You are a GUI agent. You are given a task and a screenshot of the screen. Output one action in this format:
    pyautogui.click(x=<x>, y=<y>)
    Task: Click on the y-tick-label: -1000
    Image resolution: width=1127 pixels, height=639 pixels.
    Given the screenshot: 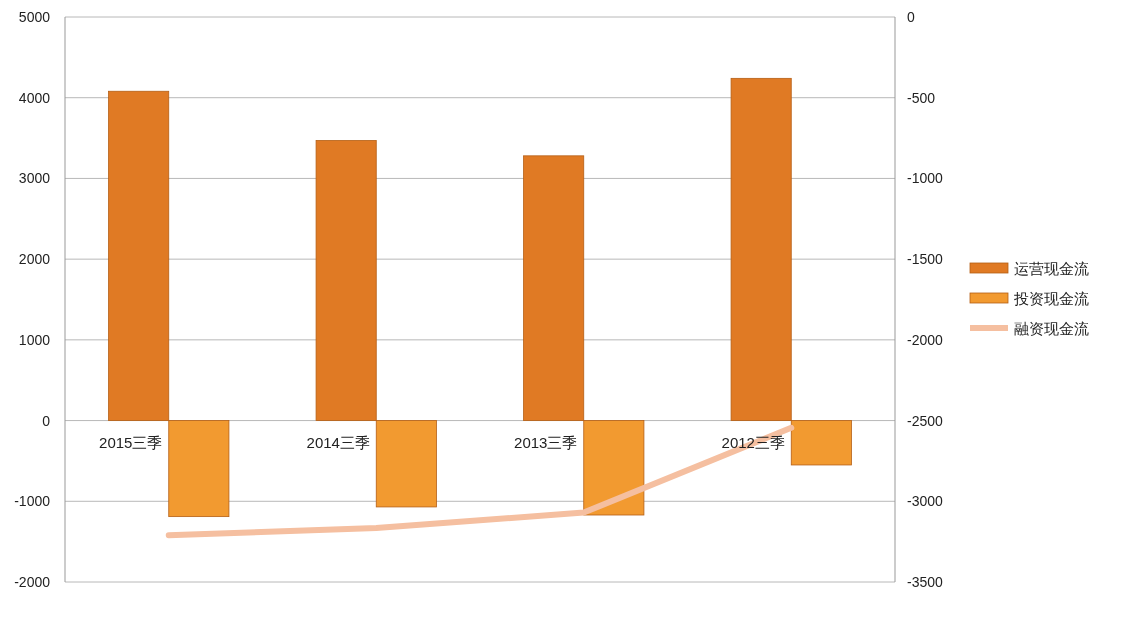 What is the action you would take?
    pyautogui.click(x=32, y=501)
    